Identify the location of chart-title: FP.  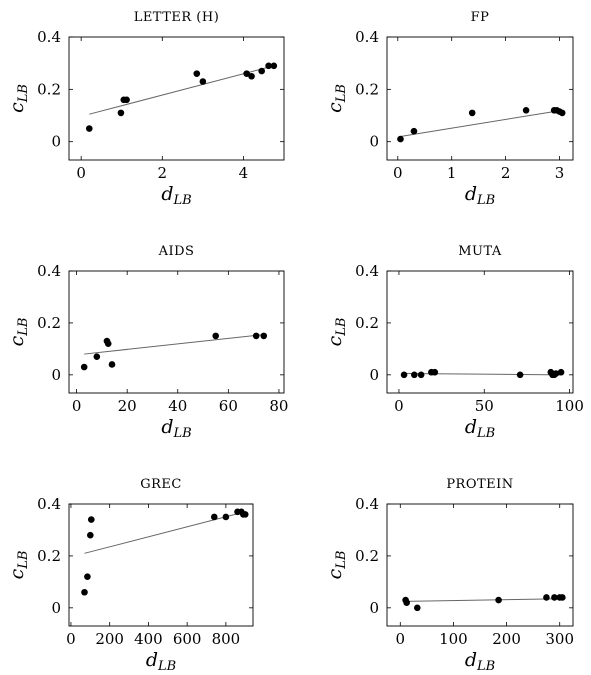
(480, 17).